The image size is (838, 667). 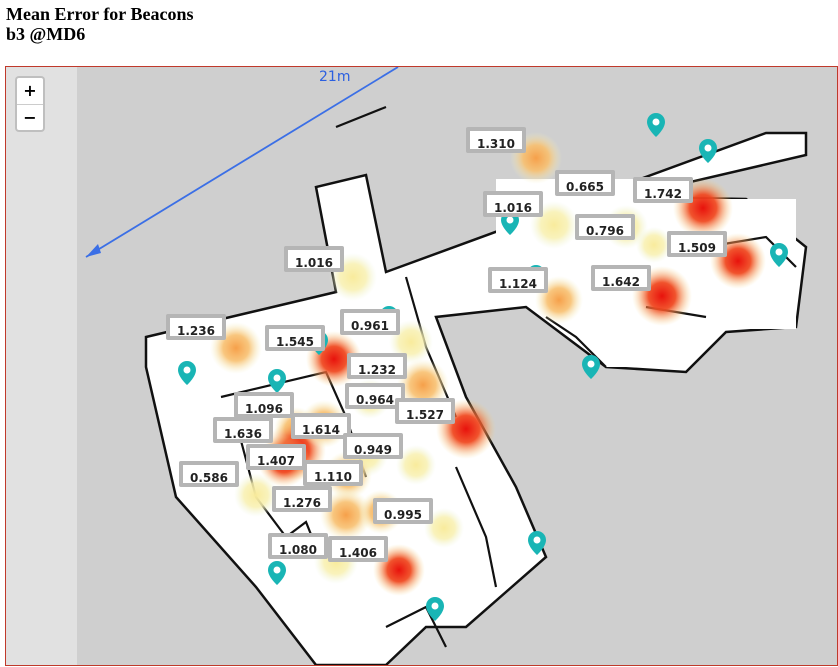 I want to click on error-label: 1.276, so click(x=302, y=499).